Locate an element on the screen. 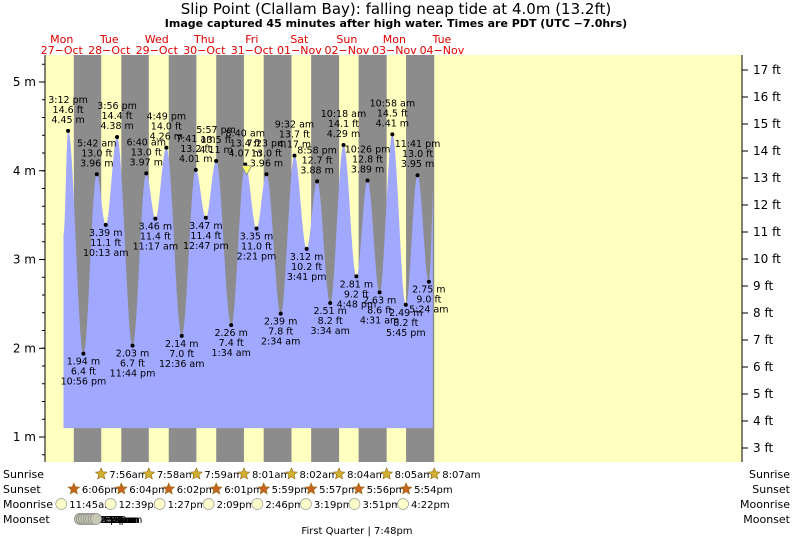 The width and height of the screenshot is (793, 538). extreme-label: 10.2 ft is located at coordinates (306, 267).